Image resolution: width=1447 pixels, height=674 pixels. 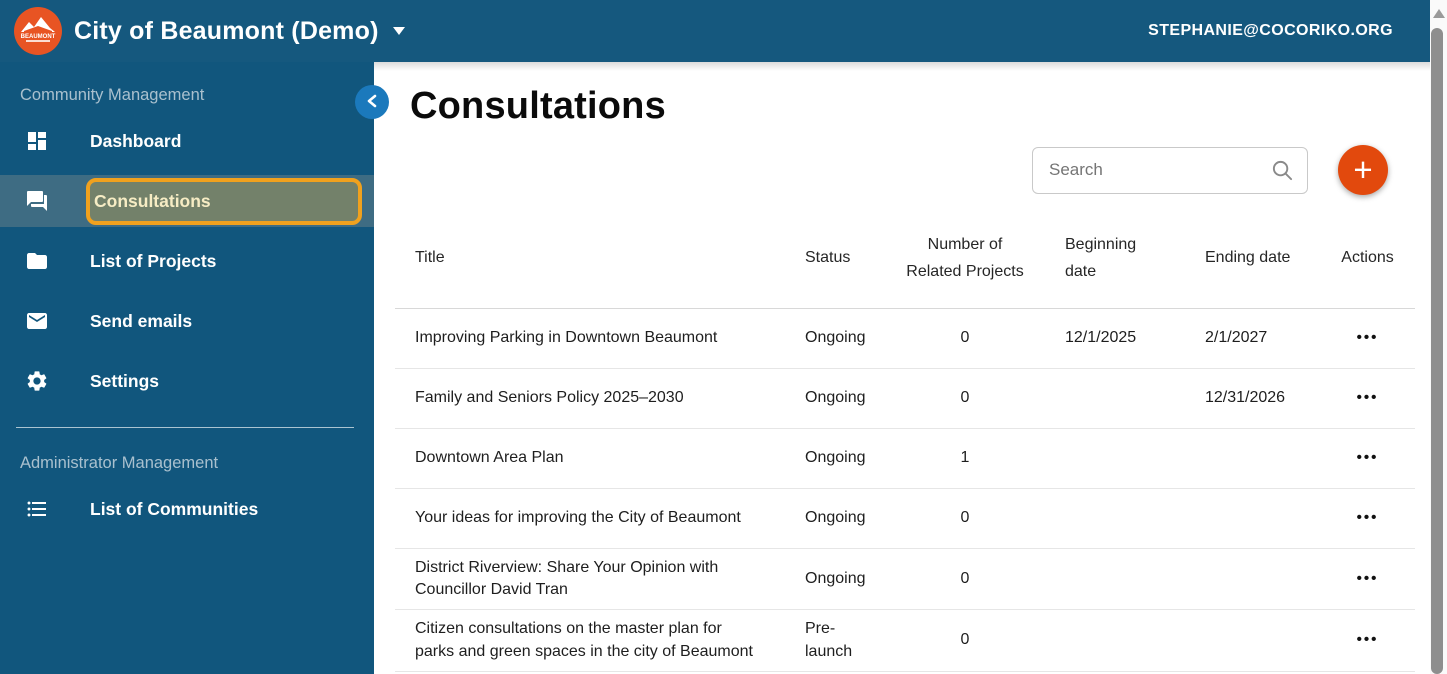 What do you see at coordinates (595, 258) in the screenshot?
I see `column-header-title: Title` at bounding box center [595, 258].